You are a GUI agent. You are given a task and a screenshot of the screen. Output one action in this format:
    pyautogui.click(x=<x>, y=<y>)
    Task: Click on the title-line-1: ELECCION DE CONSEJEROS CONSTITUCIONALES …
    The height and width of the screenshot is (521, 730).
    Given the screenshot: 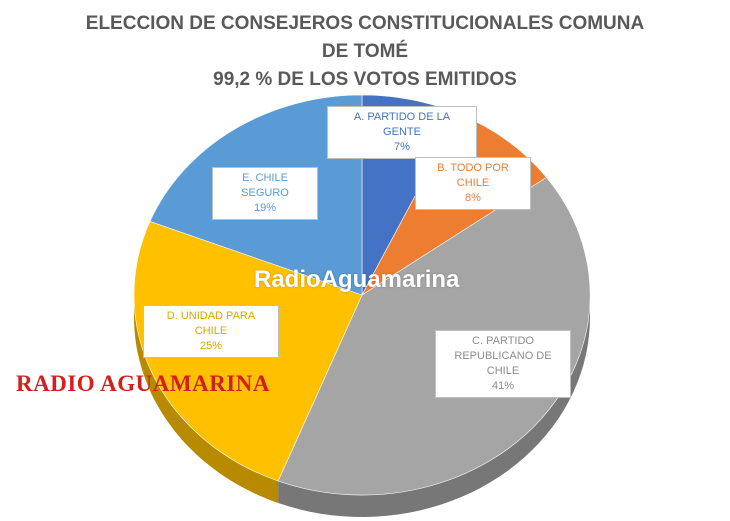 What is the action you would take?
    pyautogui.click(x=365, y=23)
    